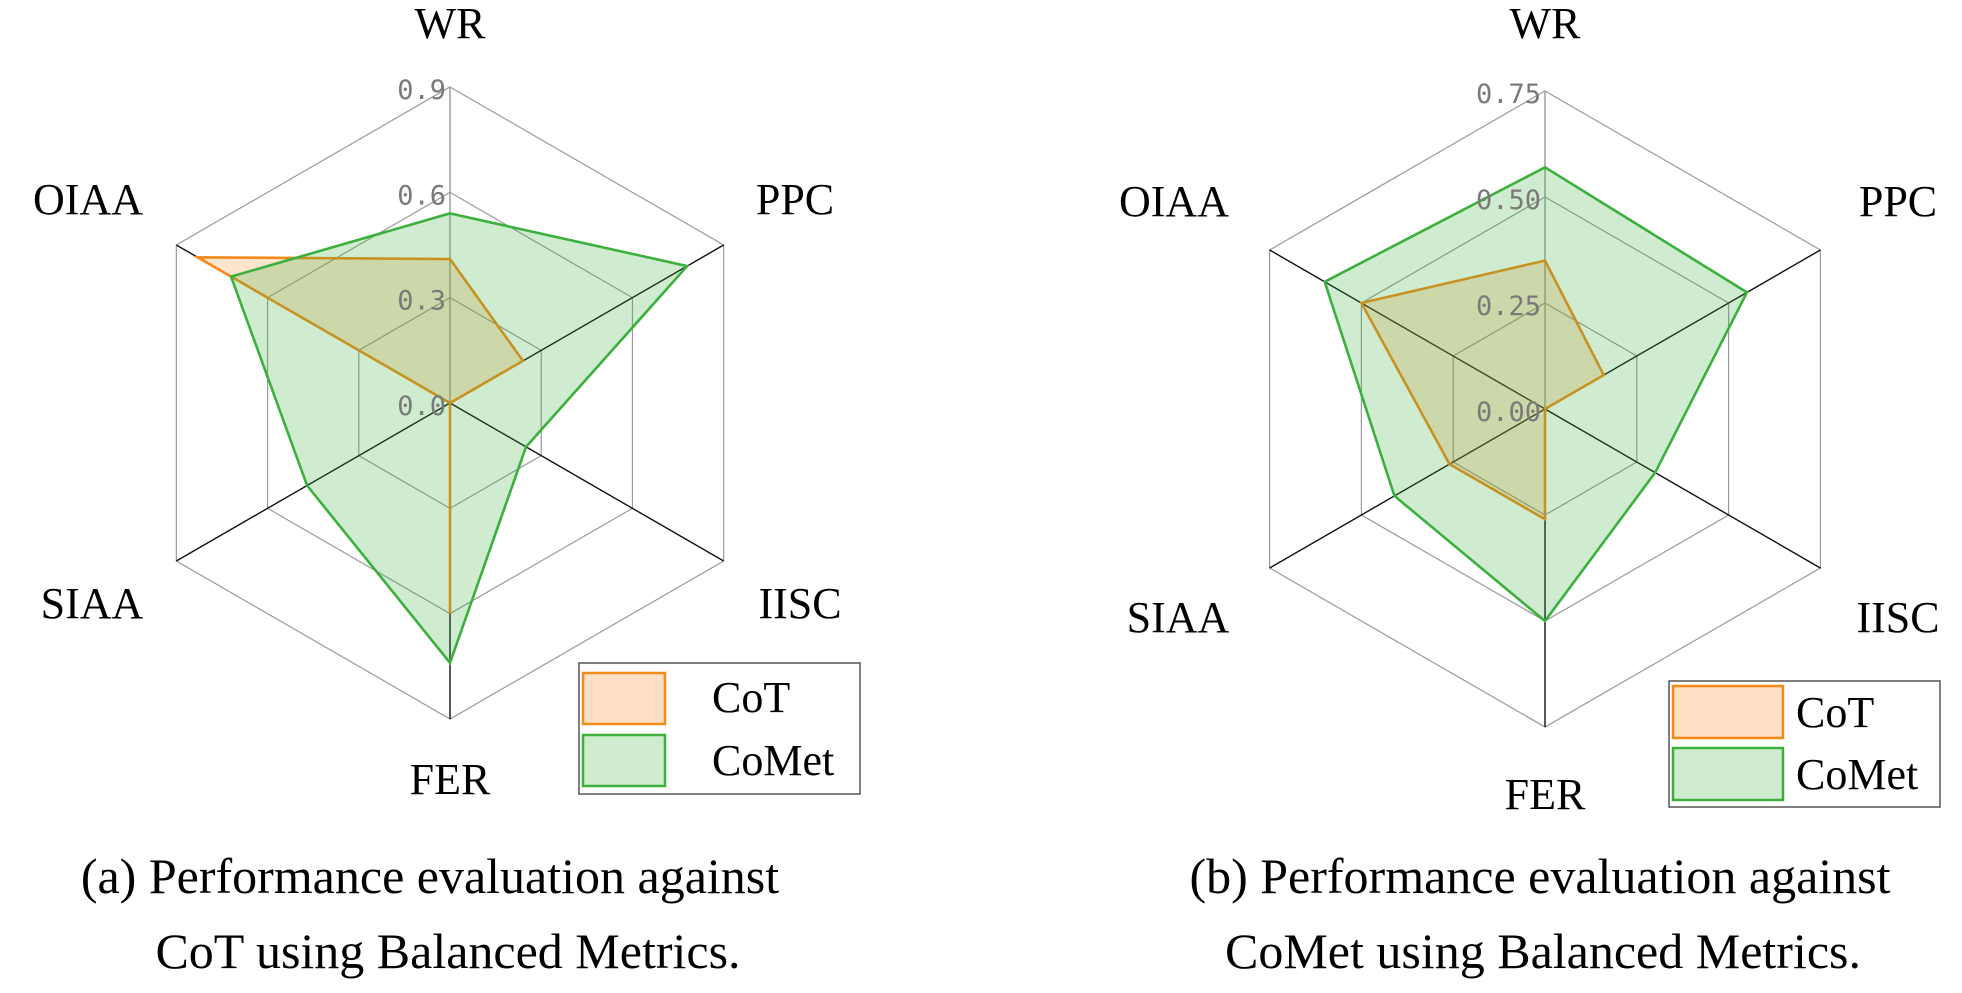  I want to click on caption-a-line2: CoT using Balanced Metrics., so click(447, 951).